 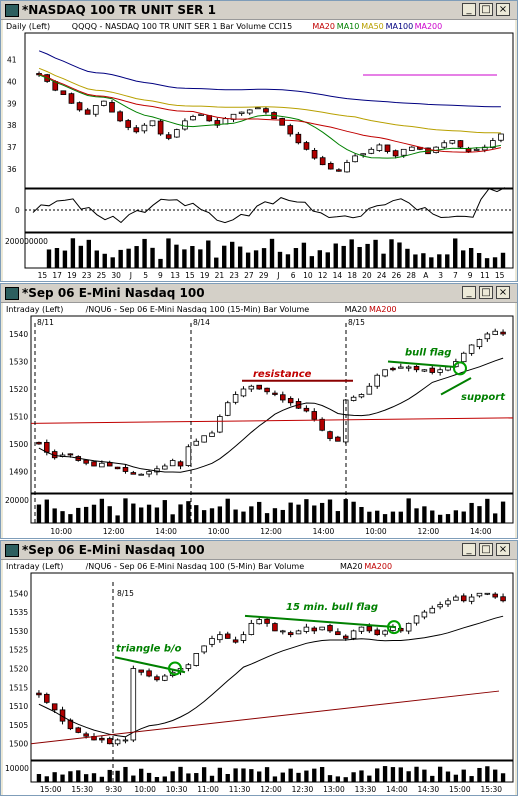 I want to click on x-tick-label: 12, so click(x=323, y=275).